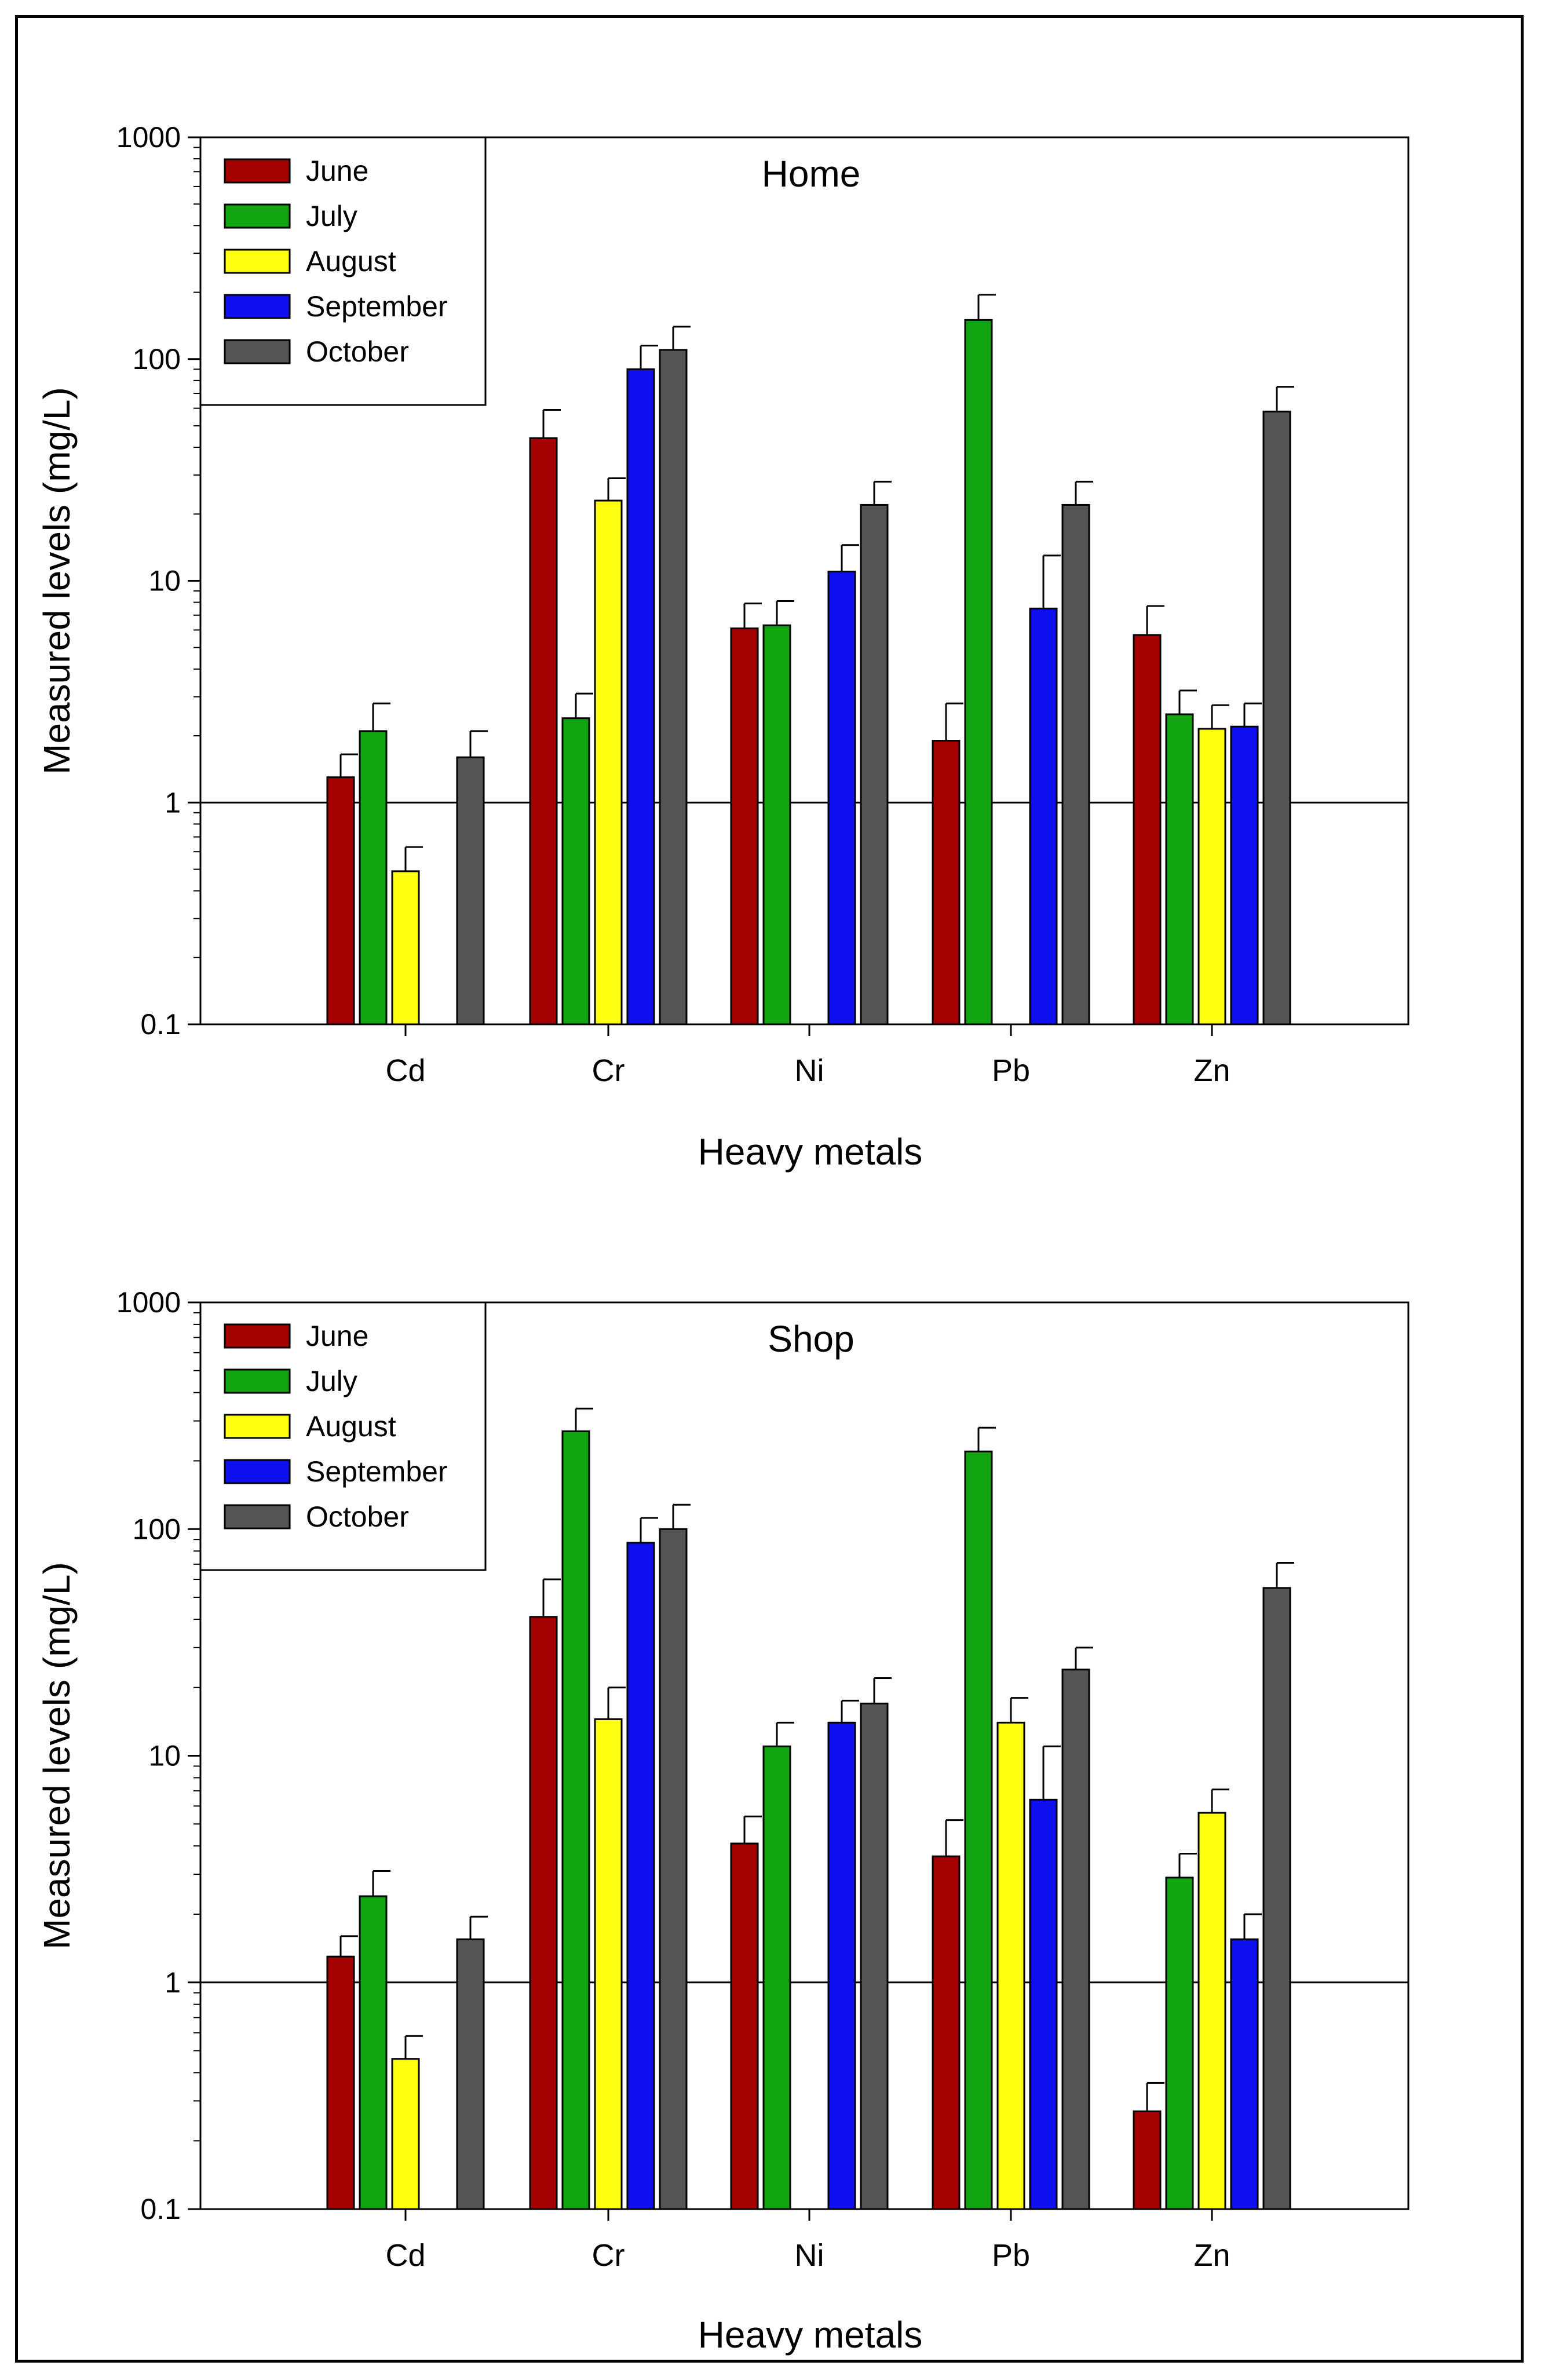  I want to click on chart-title: Shop, so click(811, 1339).